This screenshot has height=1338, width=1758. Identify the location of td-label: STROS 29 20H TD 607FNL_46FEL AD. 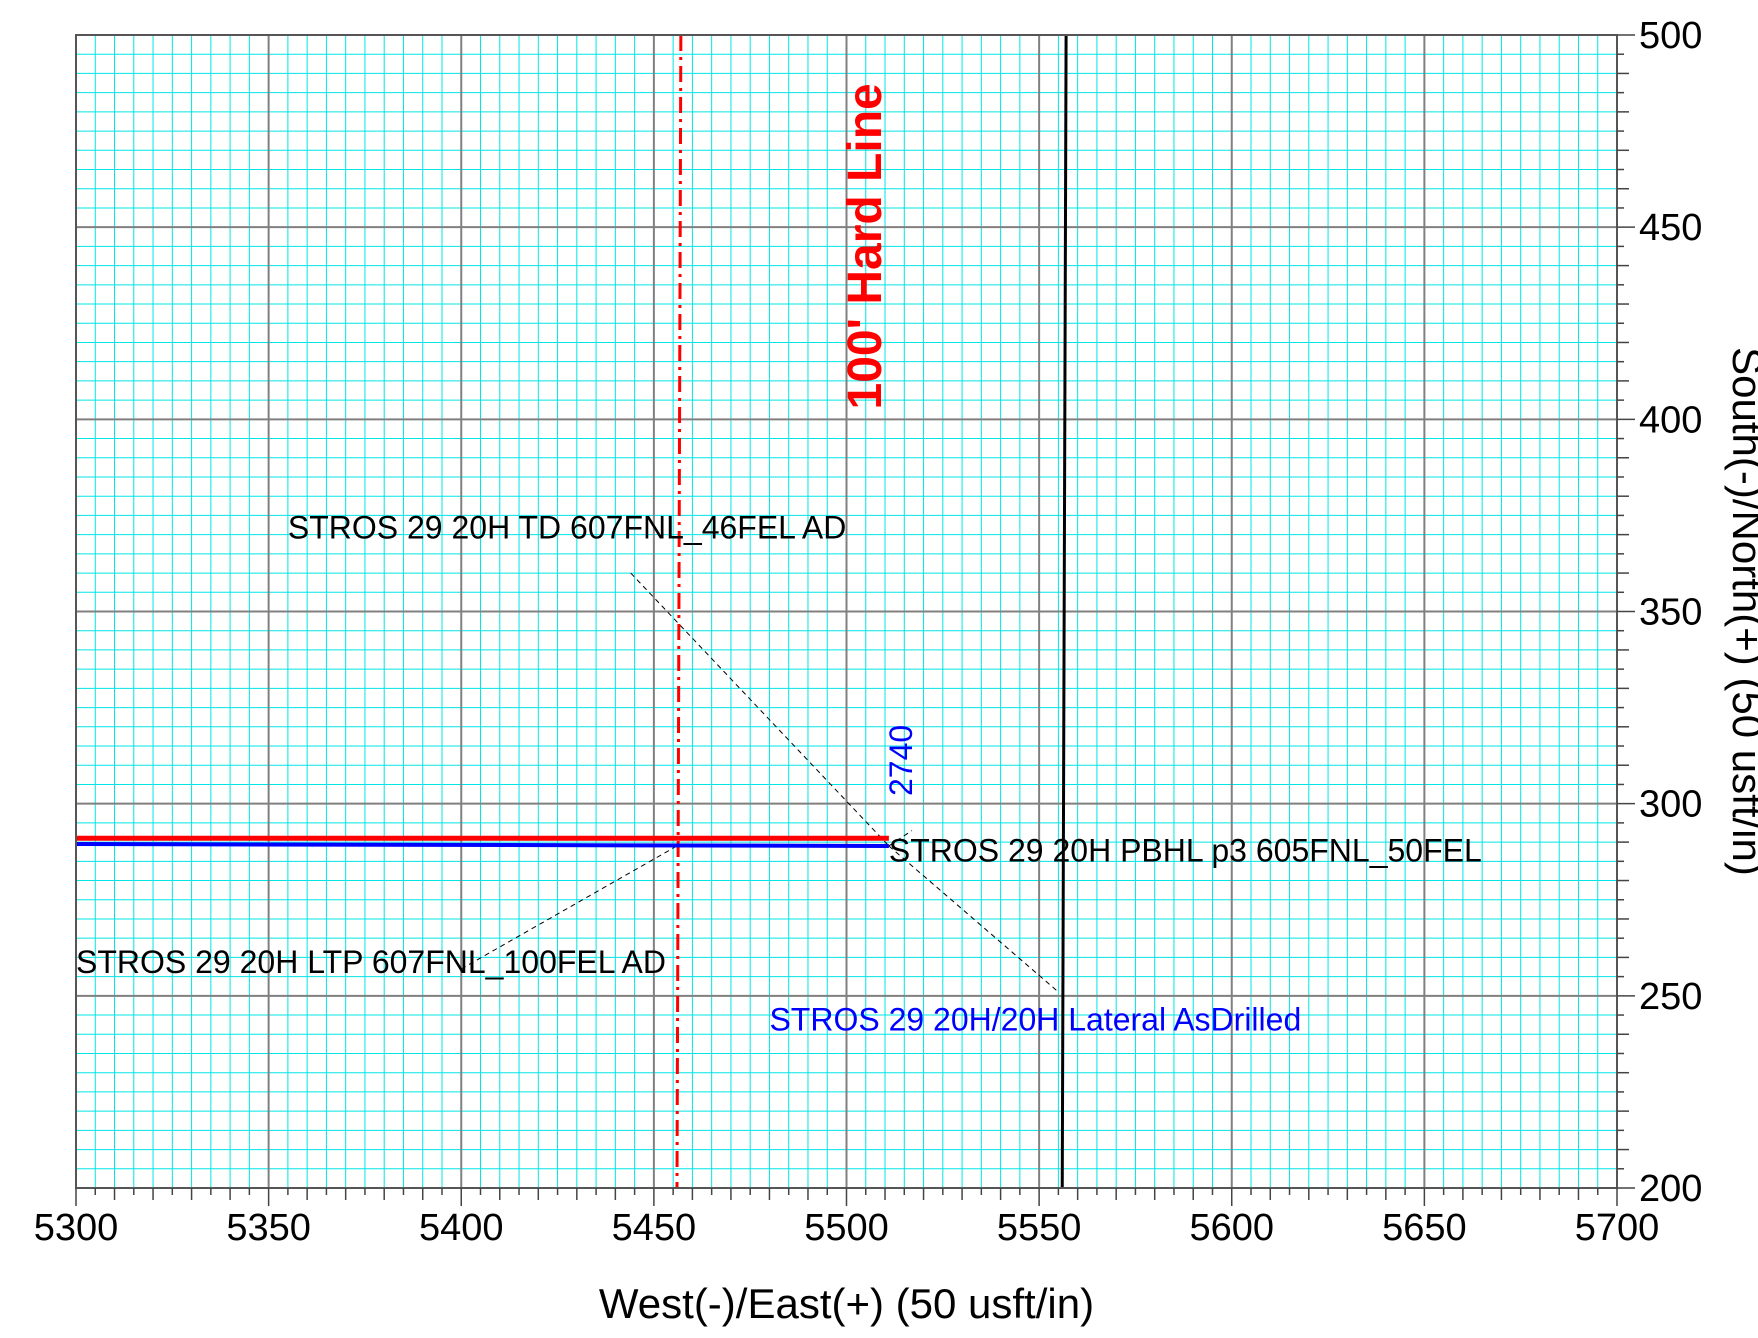
(567, 527).